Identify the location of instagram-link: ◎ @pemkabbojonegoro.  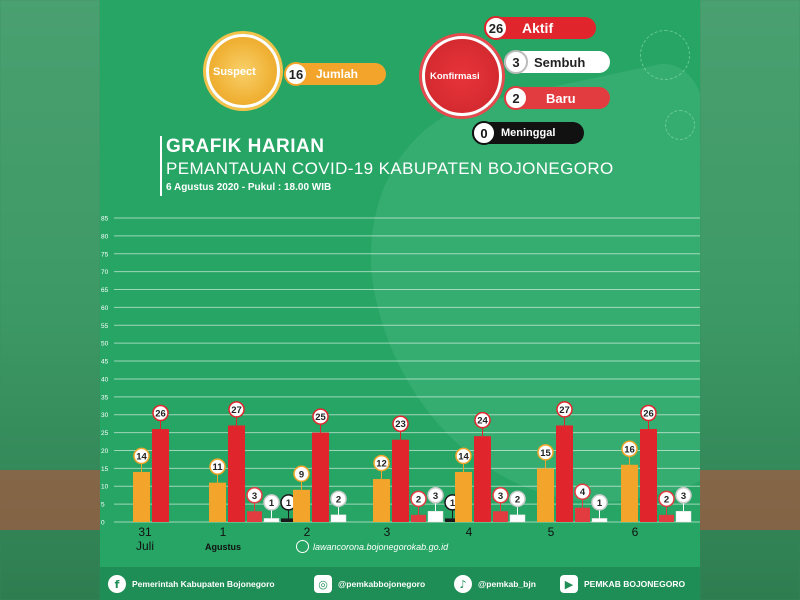
(369, 584).